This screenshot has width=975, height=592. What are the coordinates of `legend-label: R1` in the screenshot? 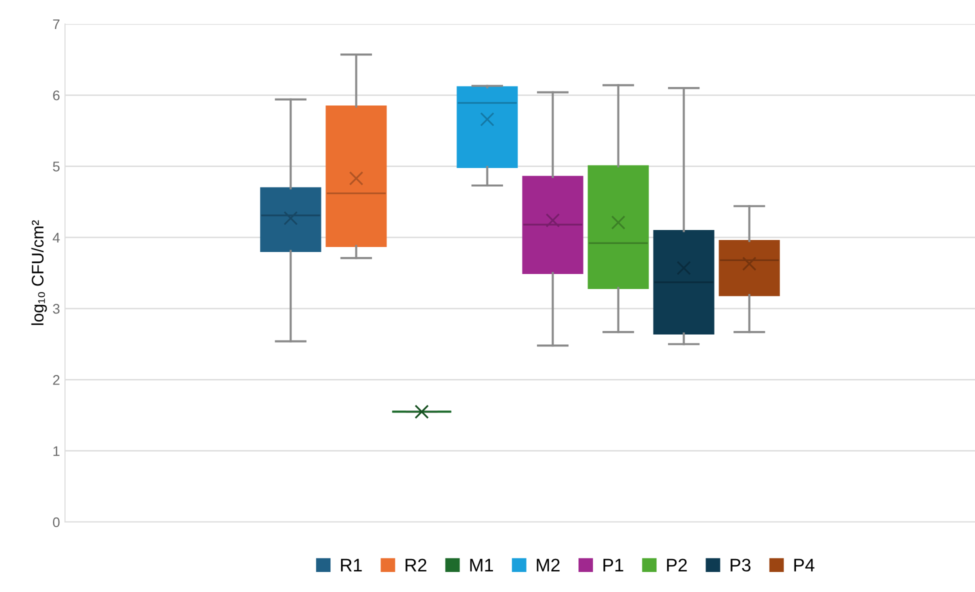 It's located at (351, 565).